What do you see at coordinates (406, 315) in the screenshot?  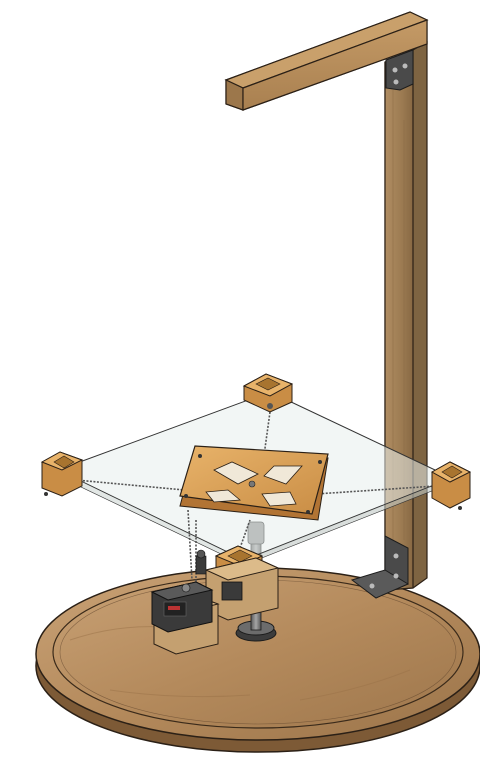 I see `vertical-post` at bounding box center [406, 315].